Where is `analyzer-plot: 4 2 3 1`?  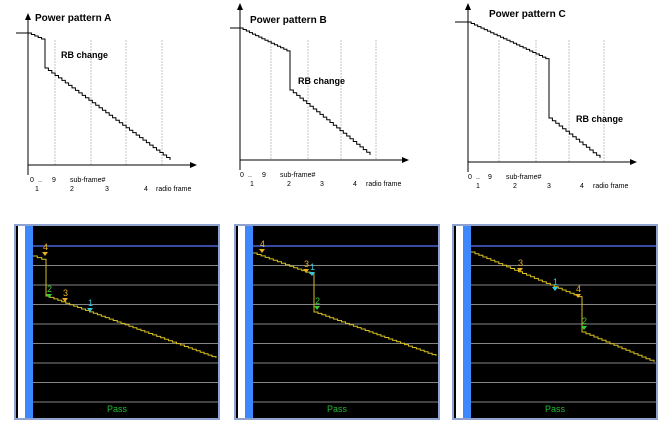
analyzer-plot: 4 2 3 1 is located at coordinates (118, 322).